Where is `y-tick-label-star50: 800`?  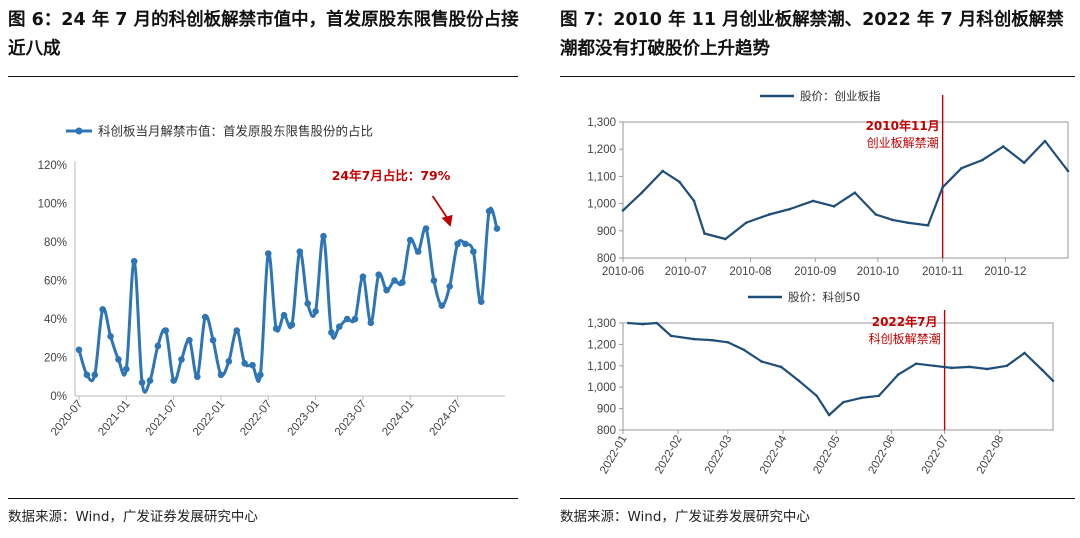 y-tick-label-star50: 800 is located at coordinates (606, 431).